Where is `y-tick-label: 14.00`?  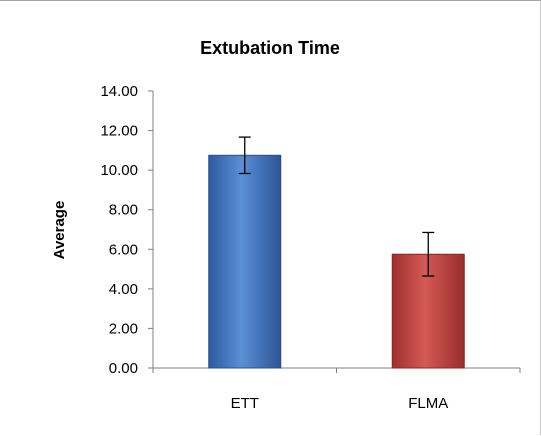 y-tick-label: 14.00 is located at coordinates (119, 91).